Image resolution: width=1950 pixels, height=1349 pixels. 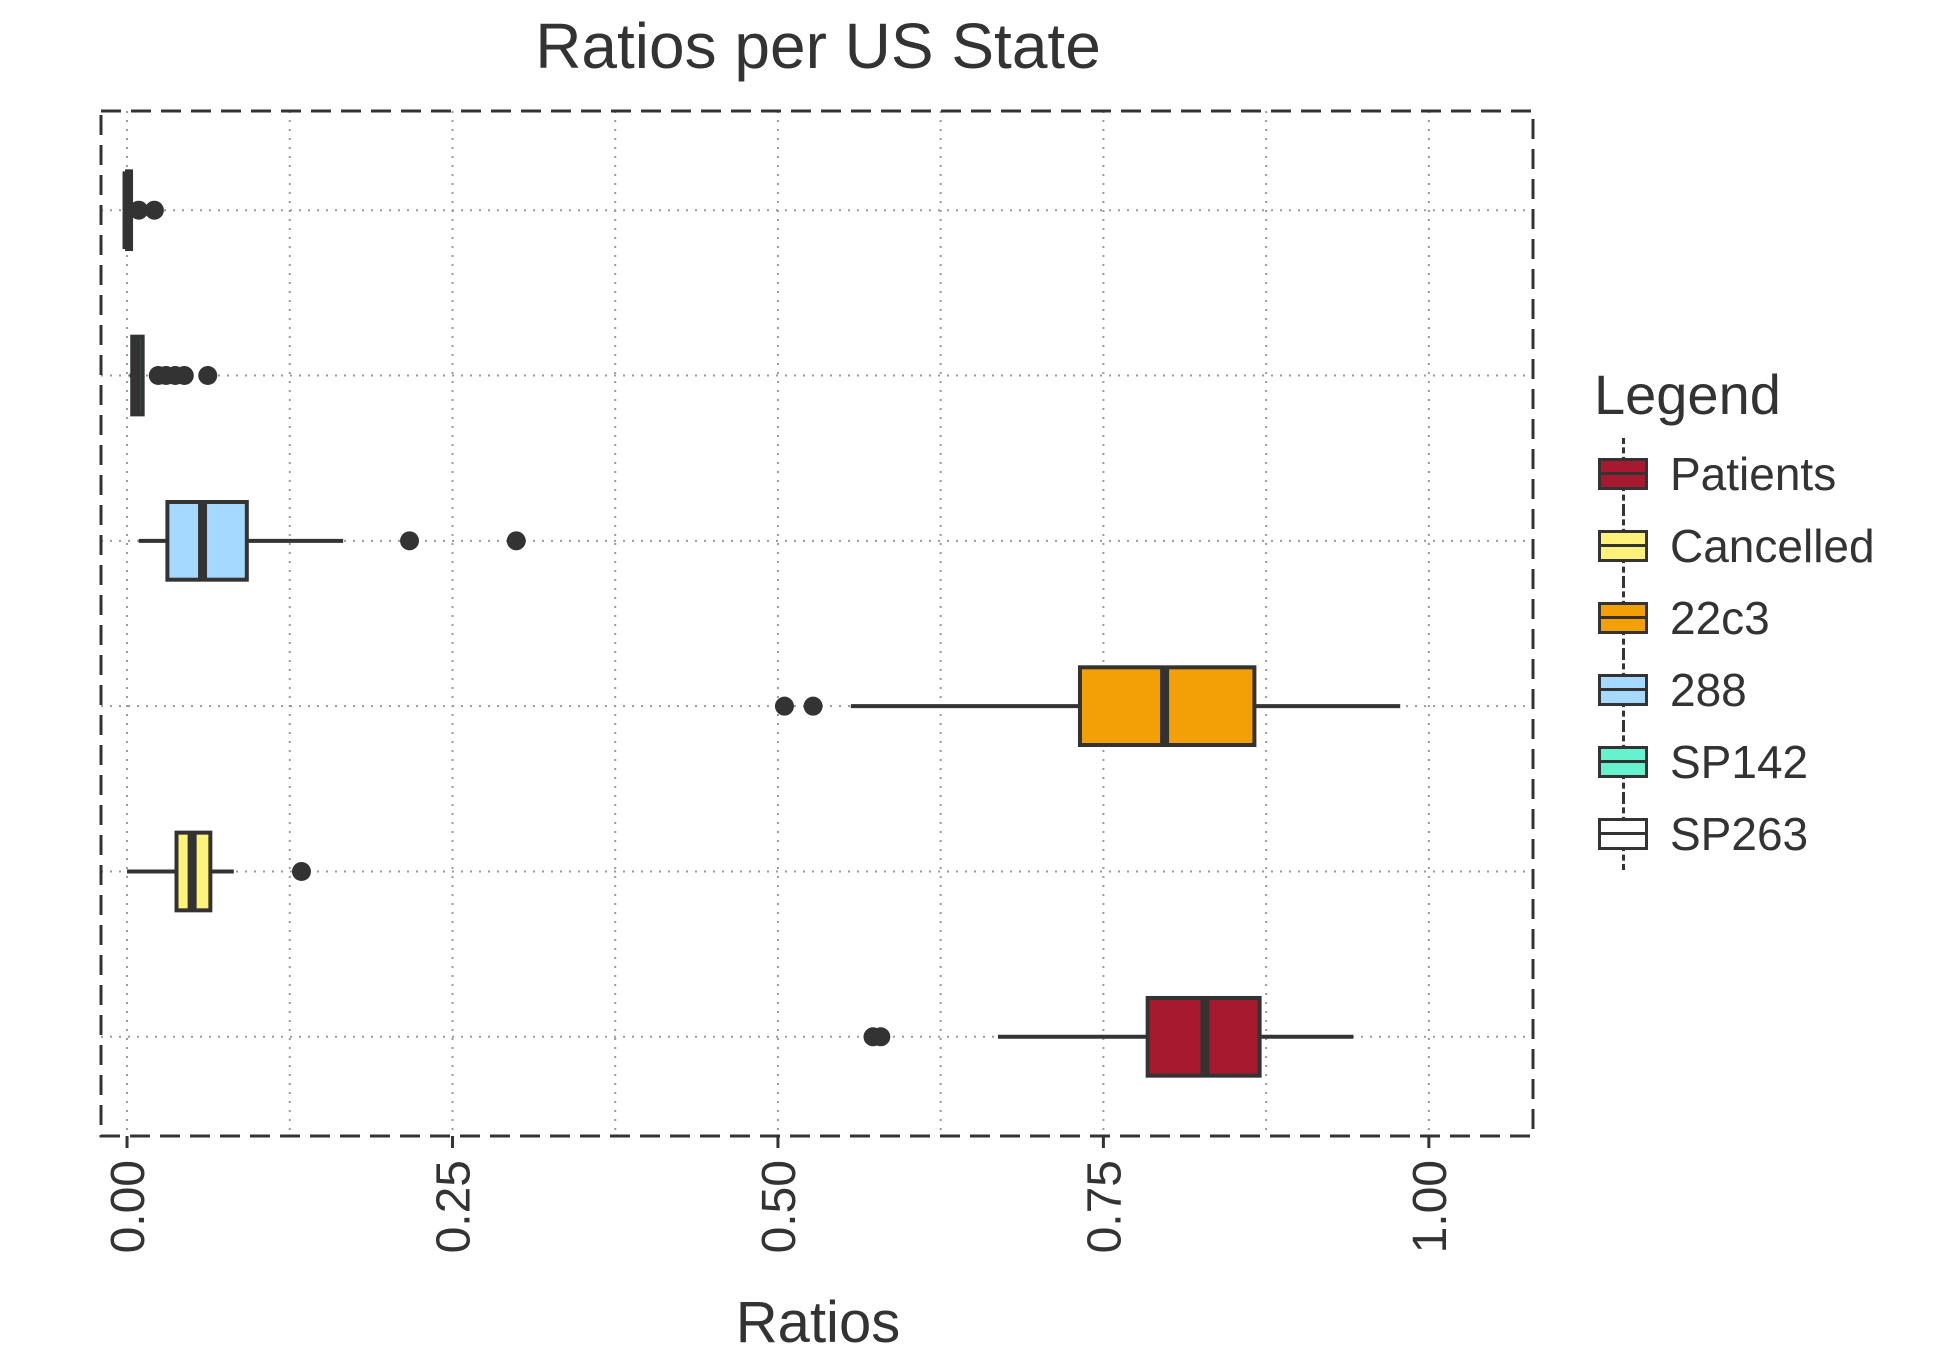 I want to click on legend-item: SP142, so click(x=1758, y=762).